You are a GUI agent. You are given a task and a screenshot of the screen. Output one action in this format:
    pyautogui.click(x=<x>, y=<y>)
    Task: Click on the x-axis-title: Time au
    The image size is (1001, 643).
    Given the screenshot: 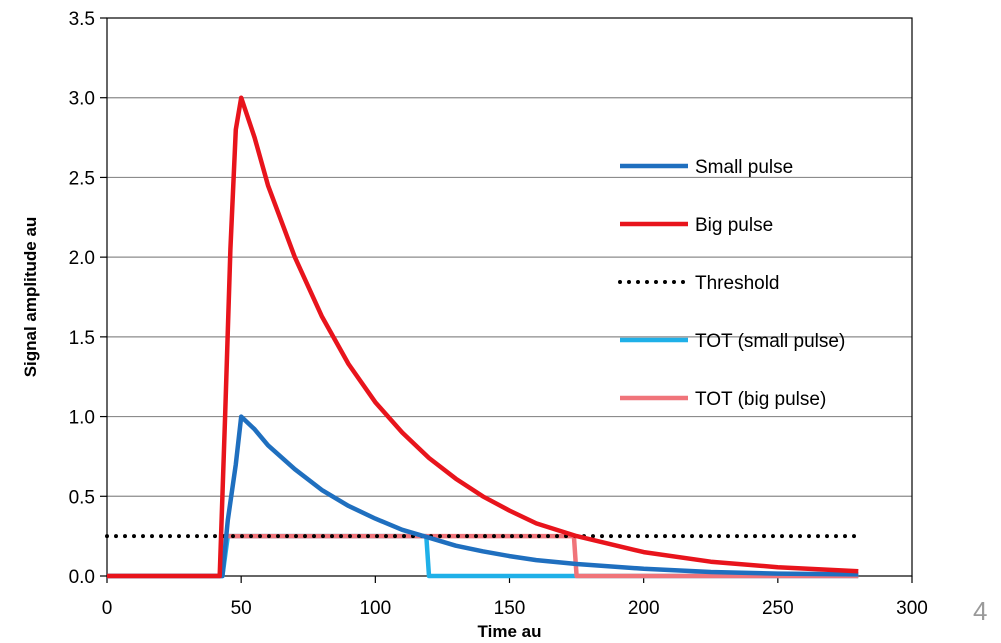 What is the action you would take?
    pyautogui.click(x=510, y=631)
    